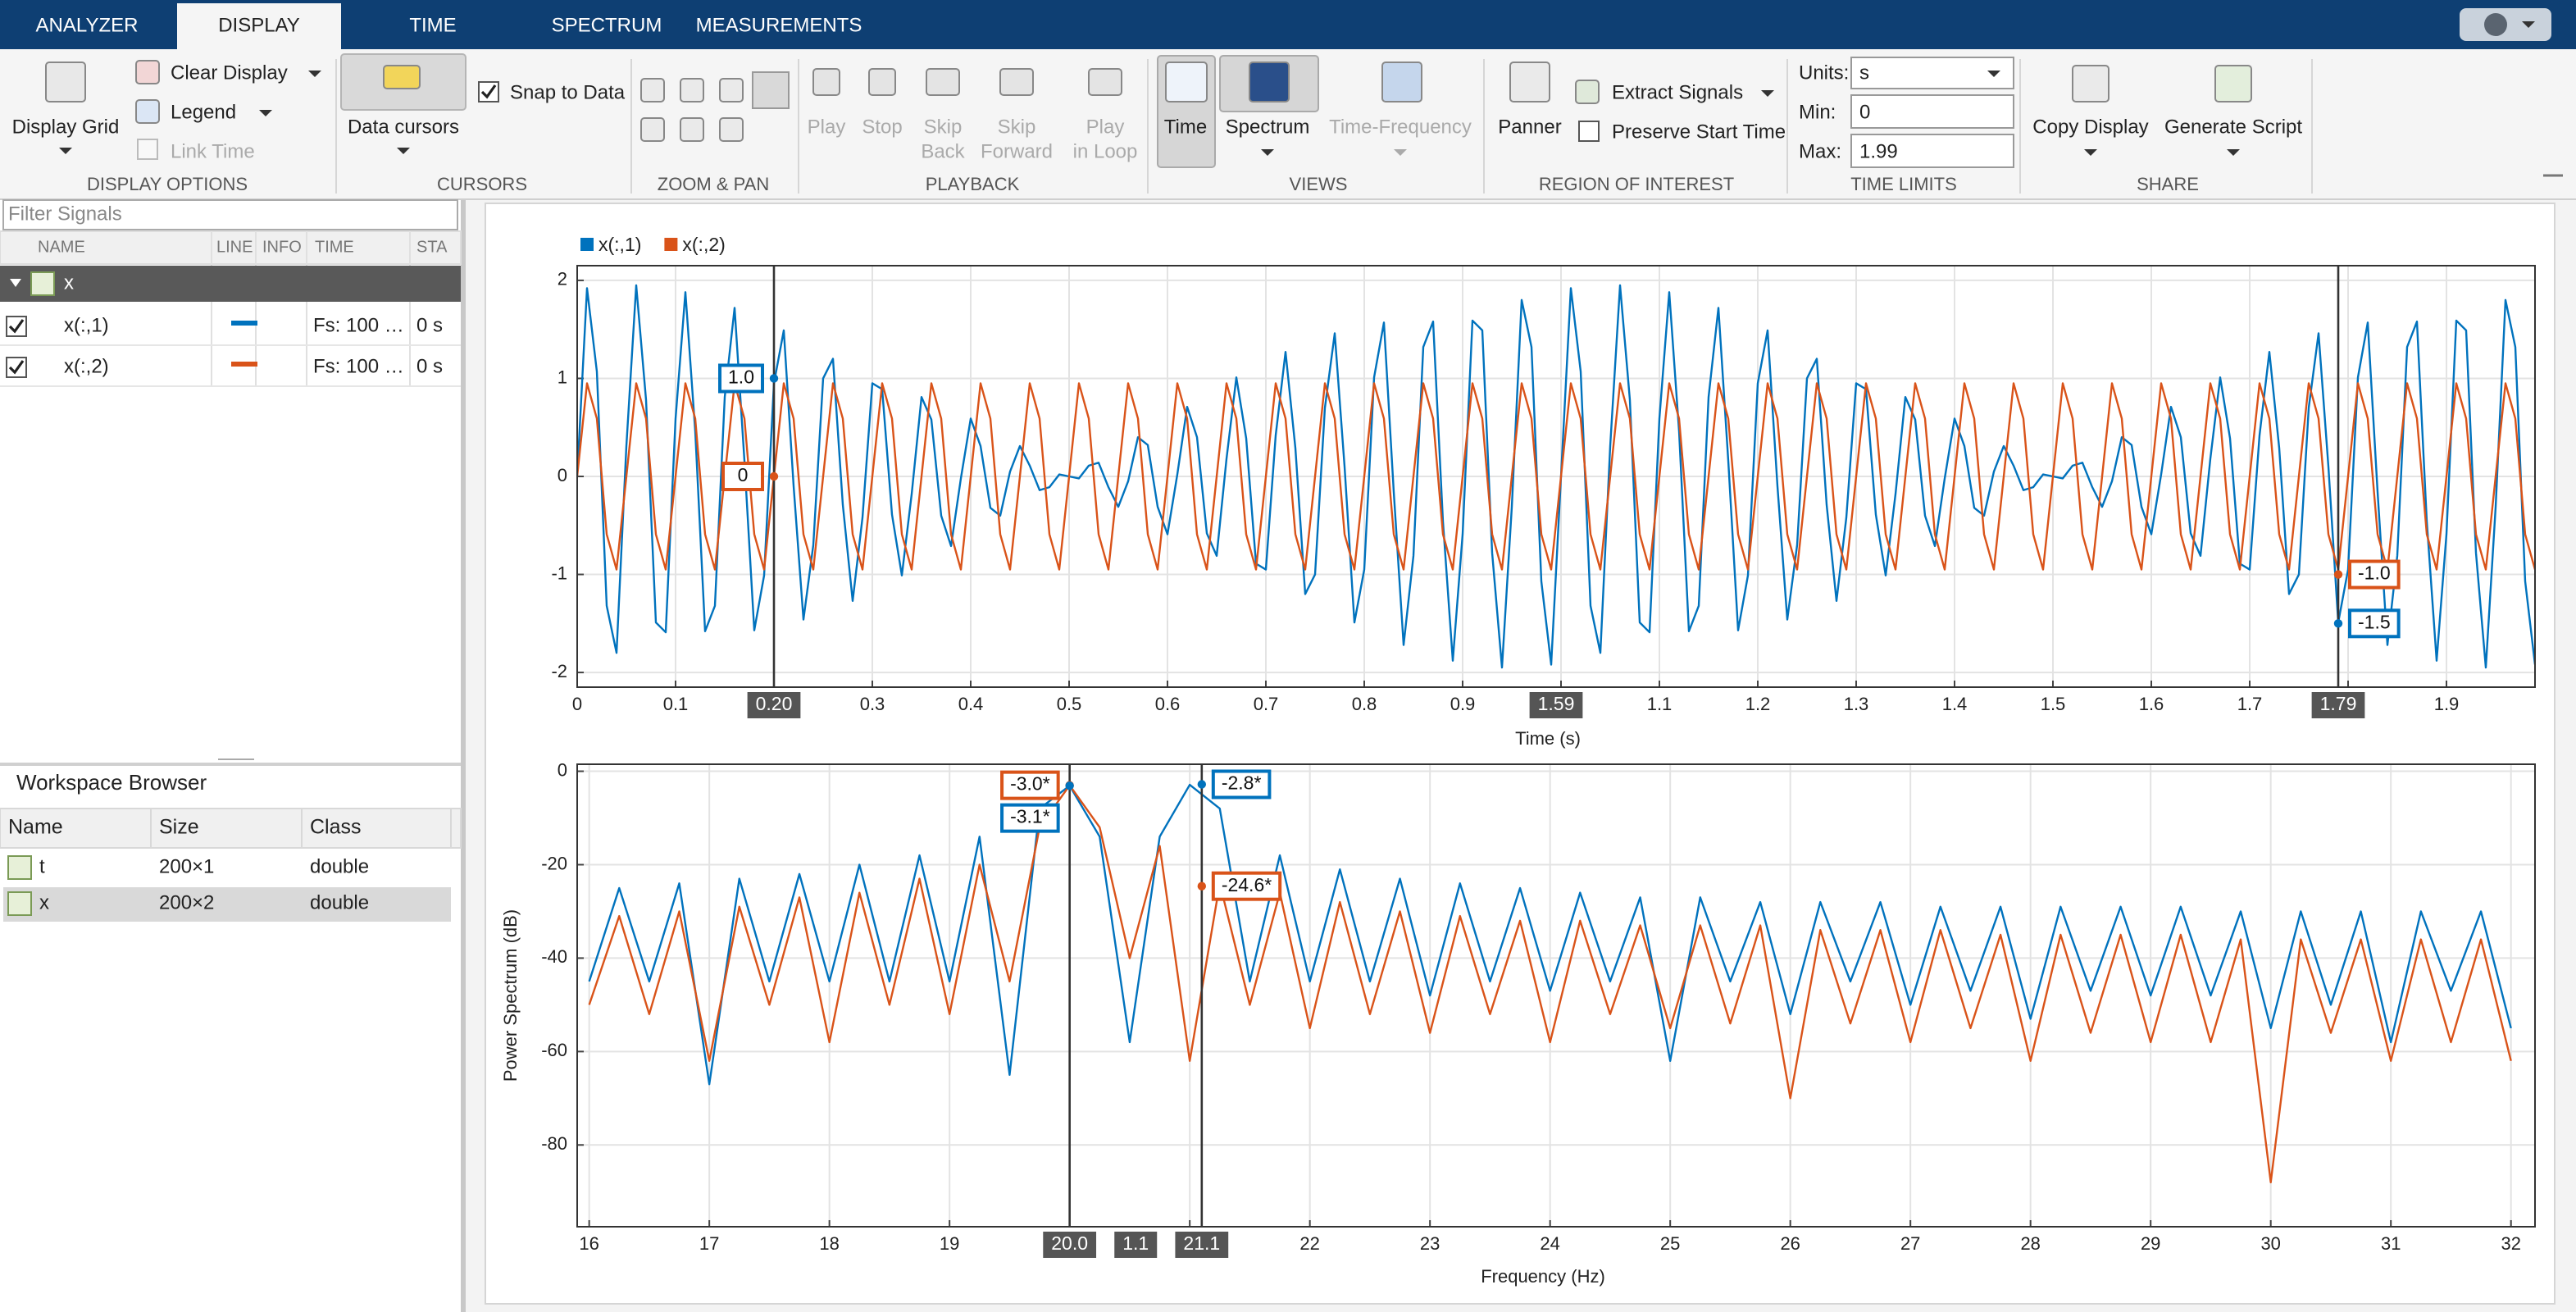 This screenshot has width=2576, height=1312. What do you see at coordinates (703, 244) in the screenshot?
I see `legend-label: x(:,2)` at bounding box center [703, 244].